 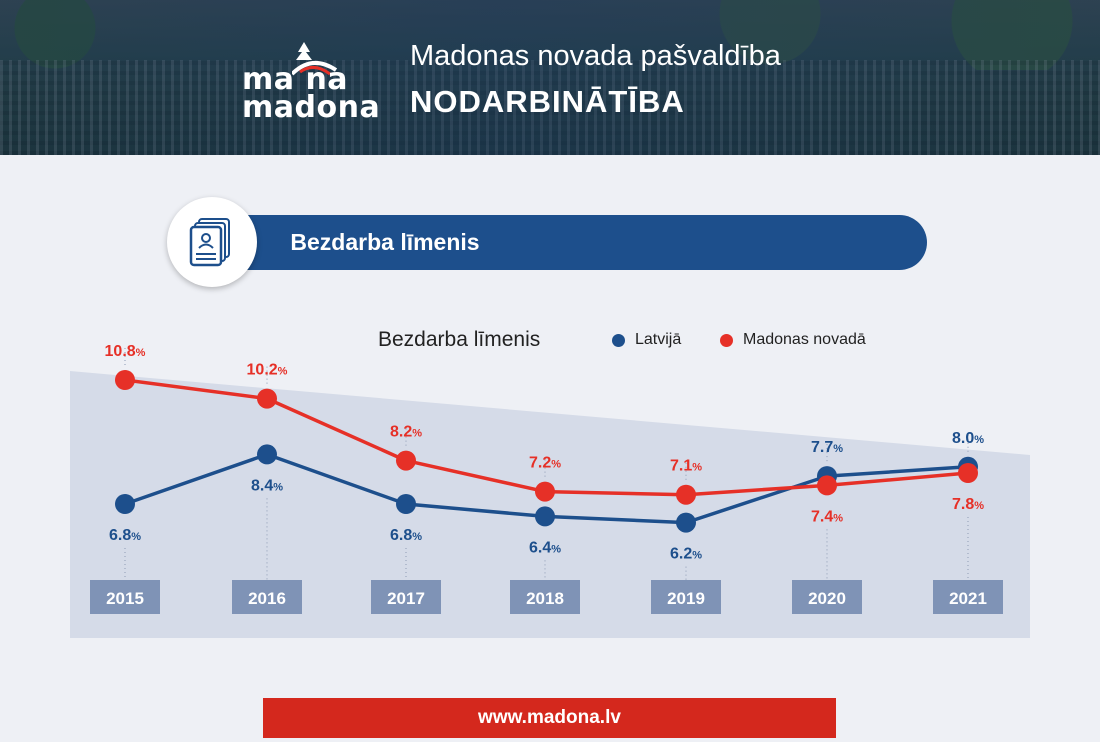 I want to click on data-label-latvija: 6.2%, so click(x=686, y=554).